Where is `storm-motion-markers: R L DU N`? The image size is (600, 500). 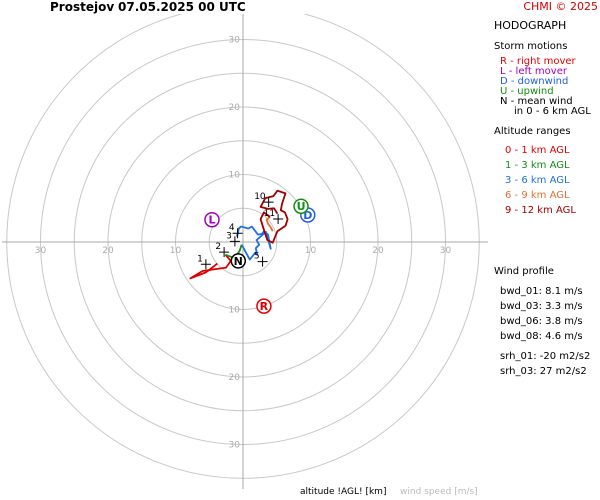
storm-motion-markers: R L DU N is located at coordinates (260, 256).